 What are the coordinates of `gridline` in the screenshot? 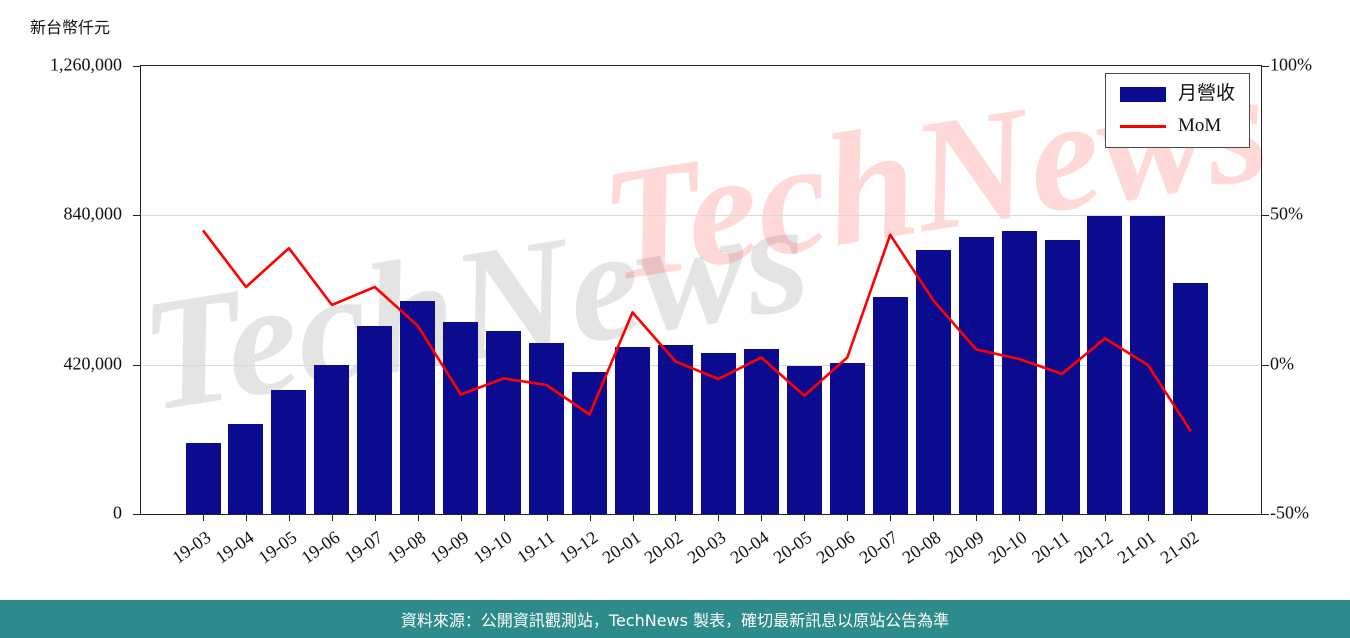 It's located at (701, 216).